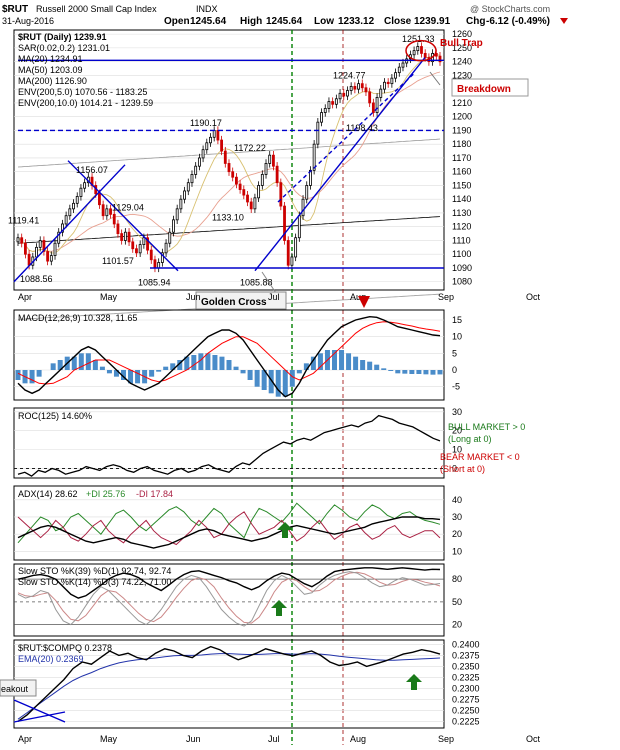 This screenshot has width=620, height=750. Describe the element at coordinates (462, 469) in the screenshot. I see `bear-market-subnote: (Short at 0)` at that location.